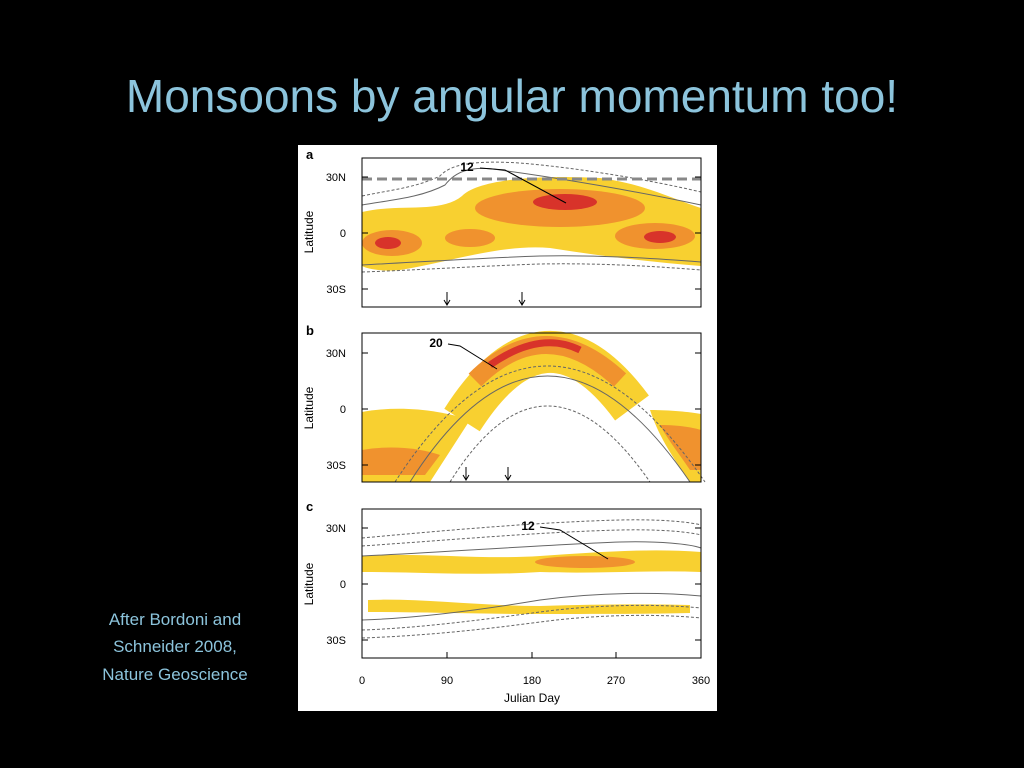 This screenshot has height=768, width=1024. Describe the element at coordinates (175, 619) in the screenshot. I see `caption-line: After Bordoni and` at that location.